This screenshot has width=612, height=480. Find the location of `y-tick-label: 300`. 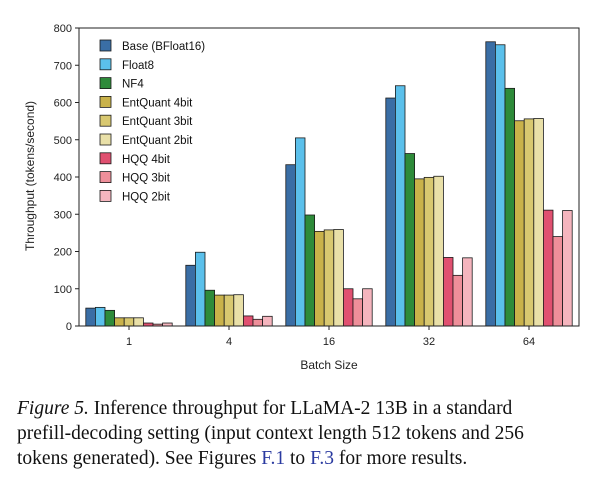

y-tick-label: 300 is located at coordinates (63, 215).